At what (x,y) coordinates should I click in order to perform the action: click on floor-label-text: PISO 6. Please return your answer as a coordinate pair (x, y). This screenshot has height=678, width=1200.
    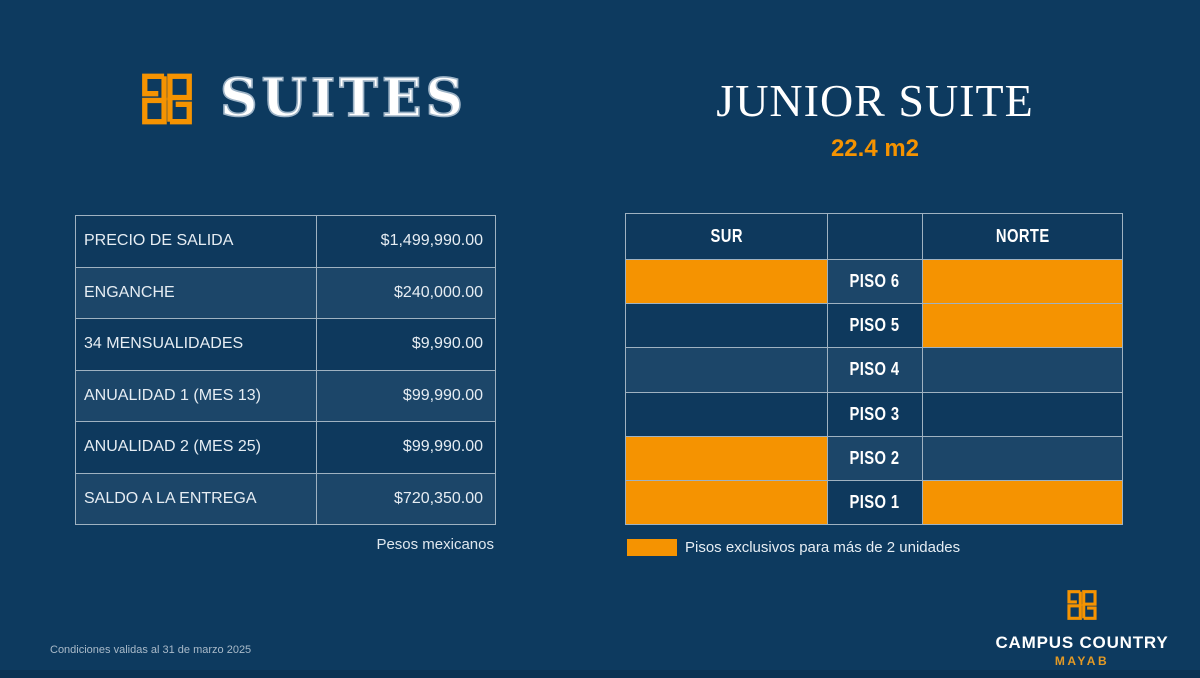
    Looking at the image, I should click on (875, 281).